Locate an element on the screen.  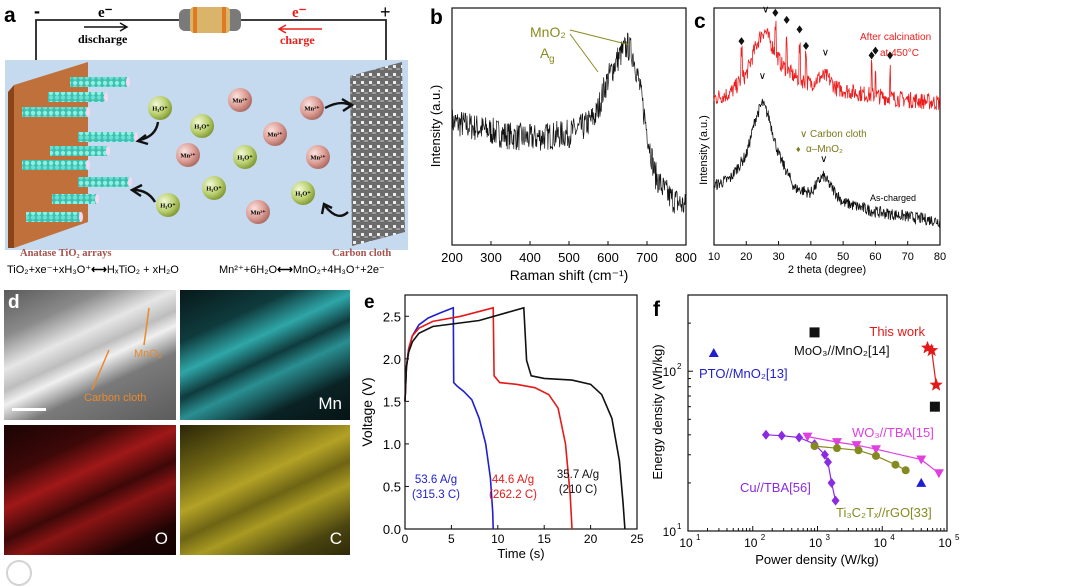
series-current-label: 53.6 A/g is located at coordinates (436, 480).